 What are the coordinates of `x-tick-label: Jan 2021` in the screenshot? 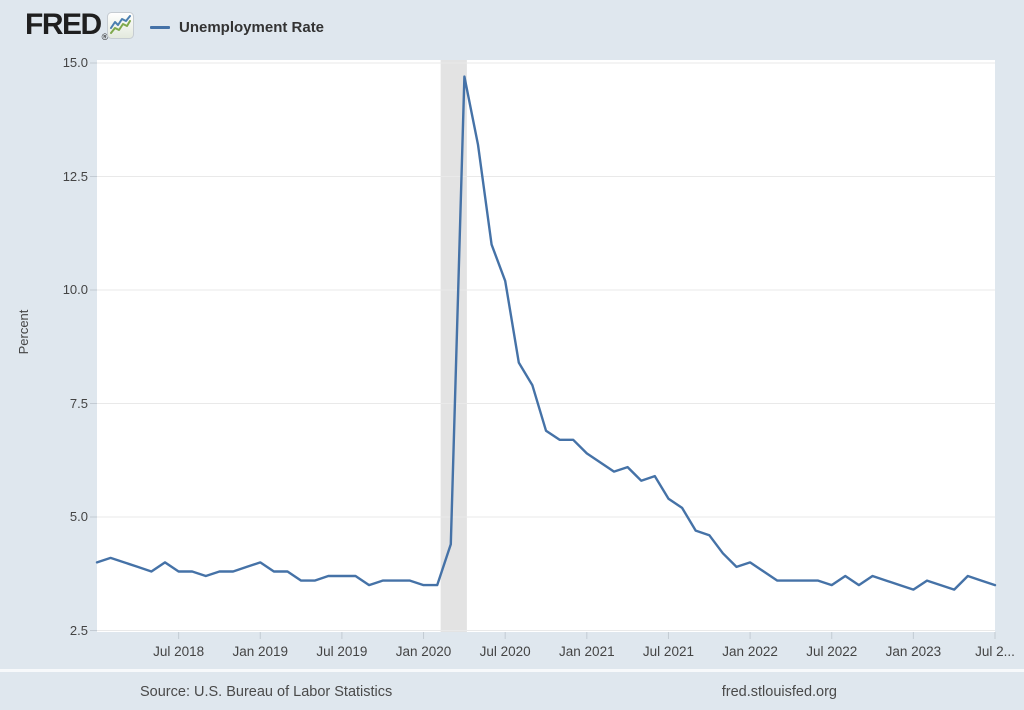 It's located at (587, 651).